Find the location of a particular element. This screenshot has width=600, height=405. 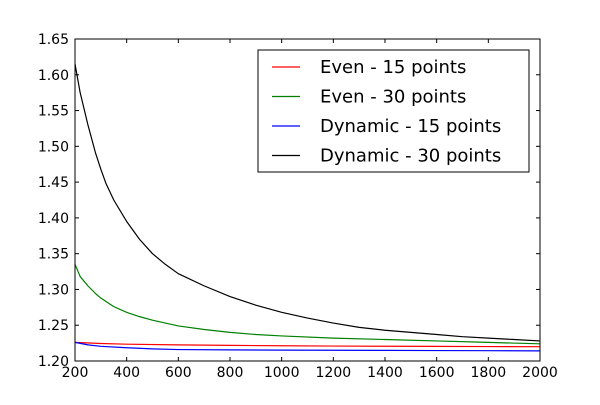

y-tick-label: 1.55 is located at coordinates (53, 112).